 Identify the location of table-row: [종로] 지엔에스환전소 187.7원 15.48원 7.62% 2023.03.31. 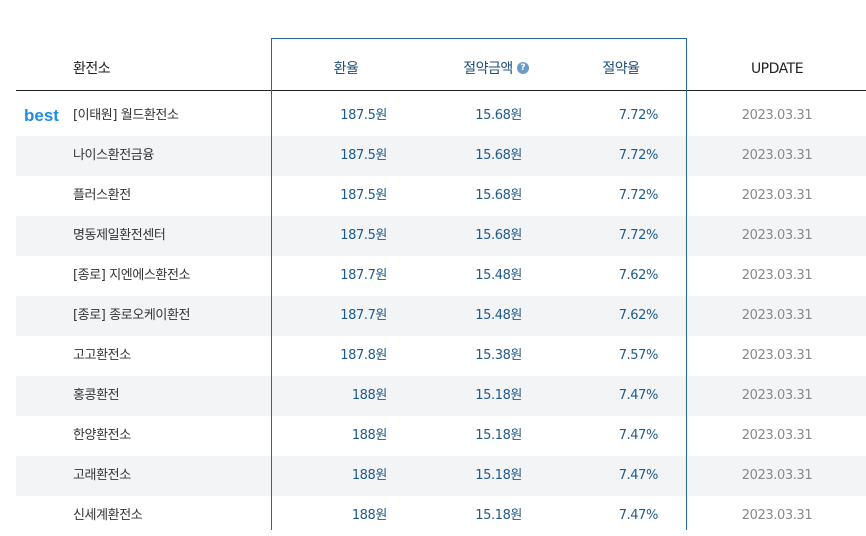
(441, 276).